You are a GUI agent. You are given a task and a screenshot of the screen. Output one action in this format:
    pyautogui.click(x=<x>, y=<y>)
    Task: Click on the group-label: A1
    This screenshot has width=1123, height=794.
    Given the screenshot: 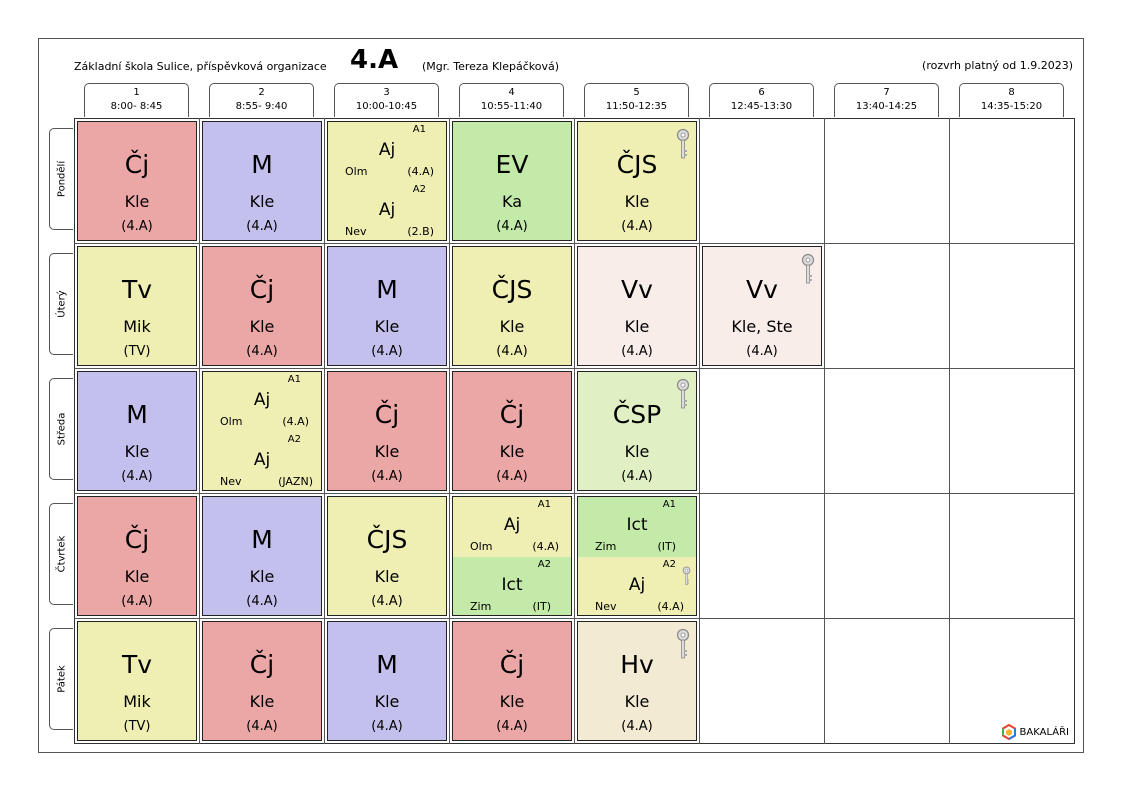 What is the action you would take?
    pyautogui.click(x=294, y=379)
    